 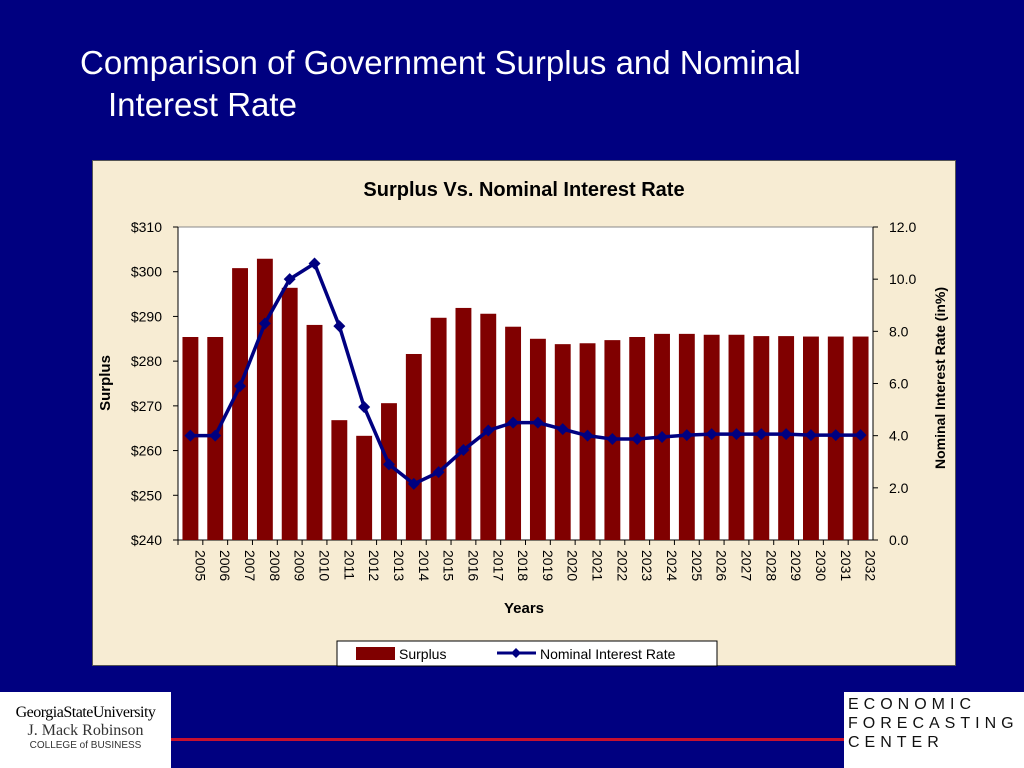 I want to click on marker-interest-2023, so click(x=637, y=439).